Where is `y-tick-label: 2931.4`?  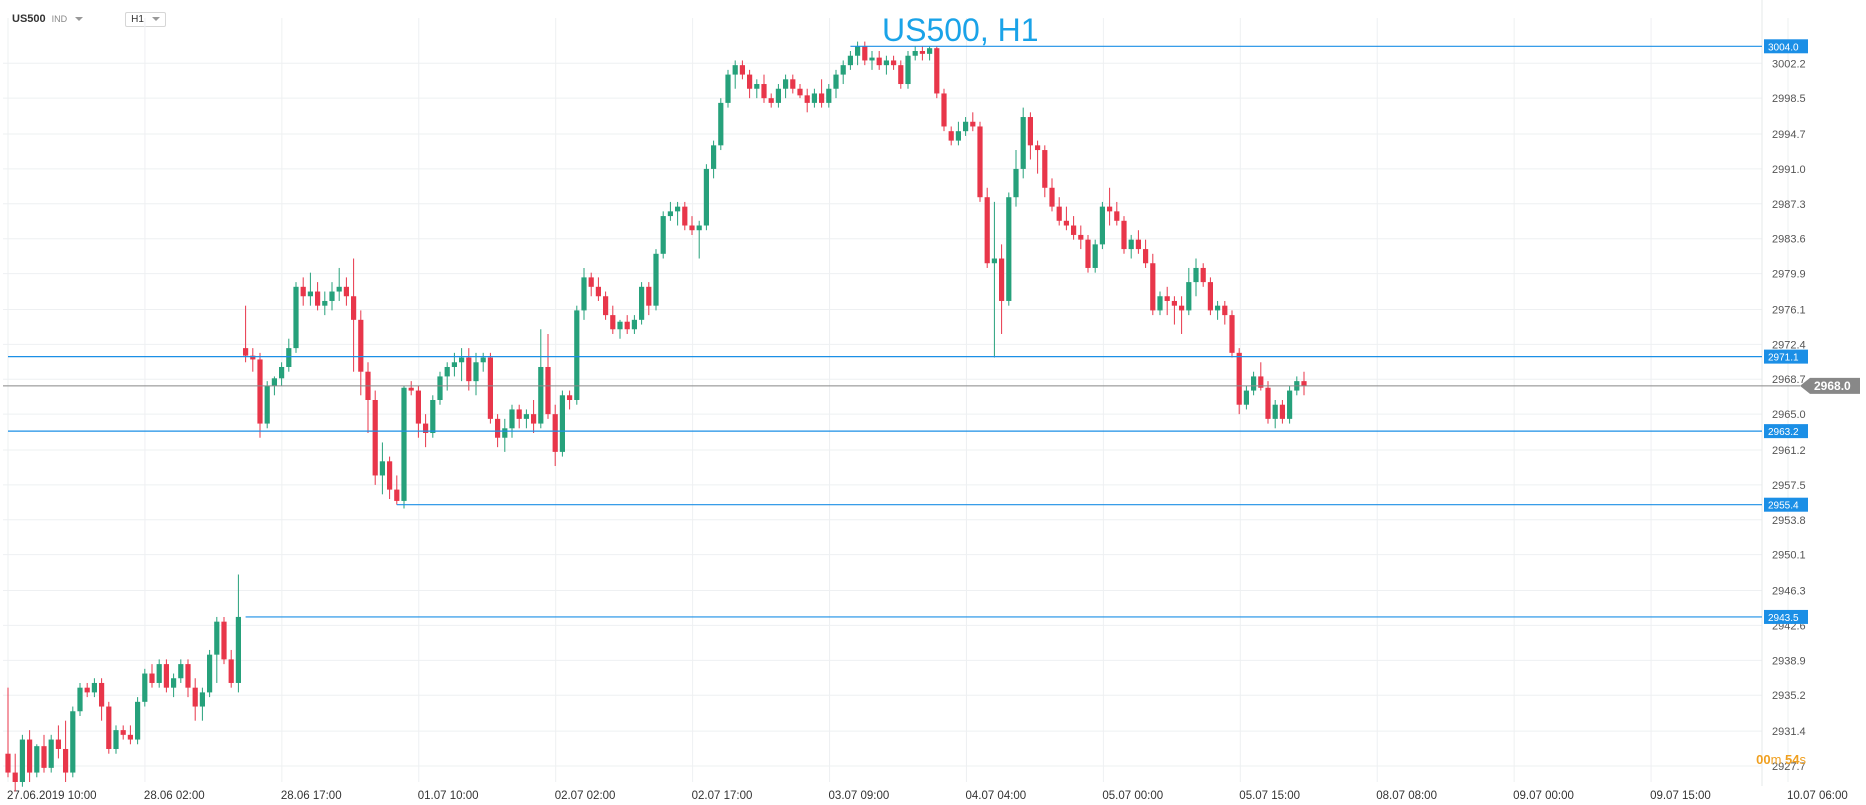 y-tick-label: 2931.4 is located at coordinates (1789, 732).